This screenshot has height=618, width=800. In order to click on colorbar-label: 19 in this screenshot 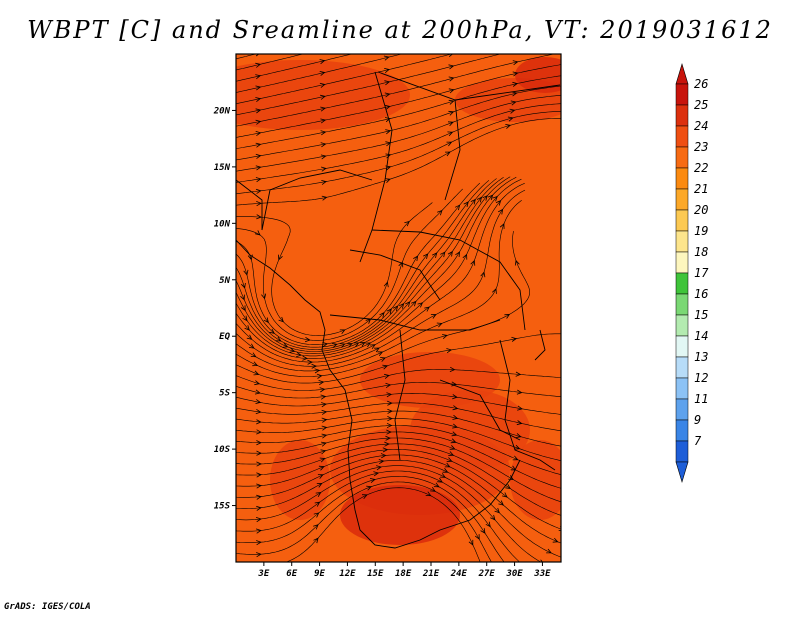, I will do `click(701, 231)`.